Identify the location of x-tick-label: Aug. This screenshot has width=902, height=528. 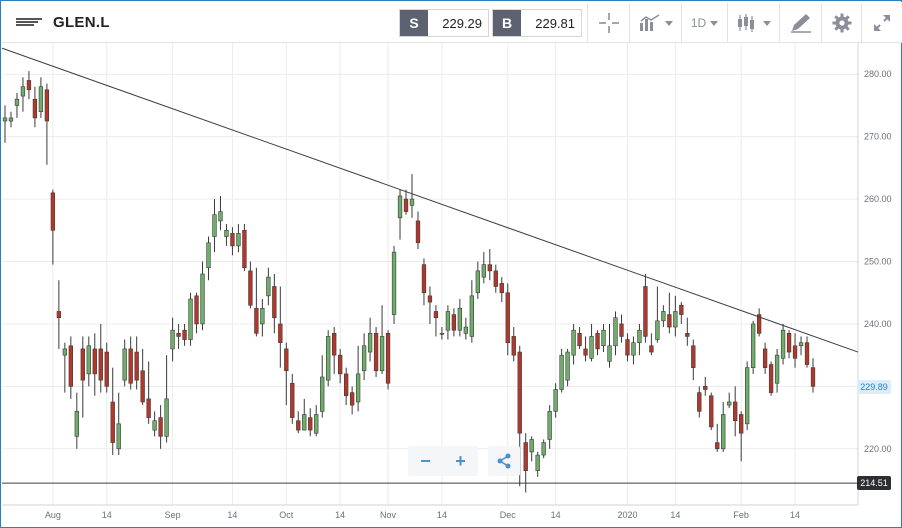
(53, 515).